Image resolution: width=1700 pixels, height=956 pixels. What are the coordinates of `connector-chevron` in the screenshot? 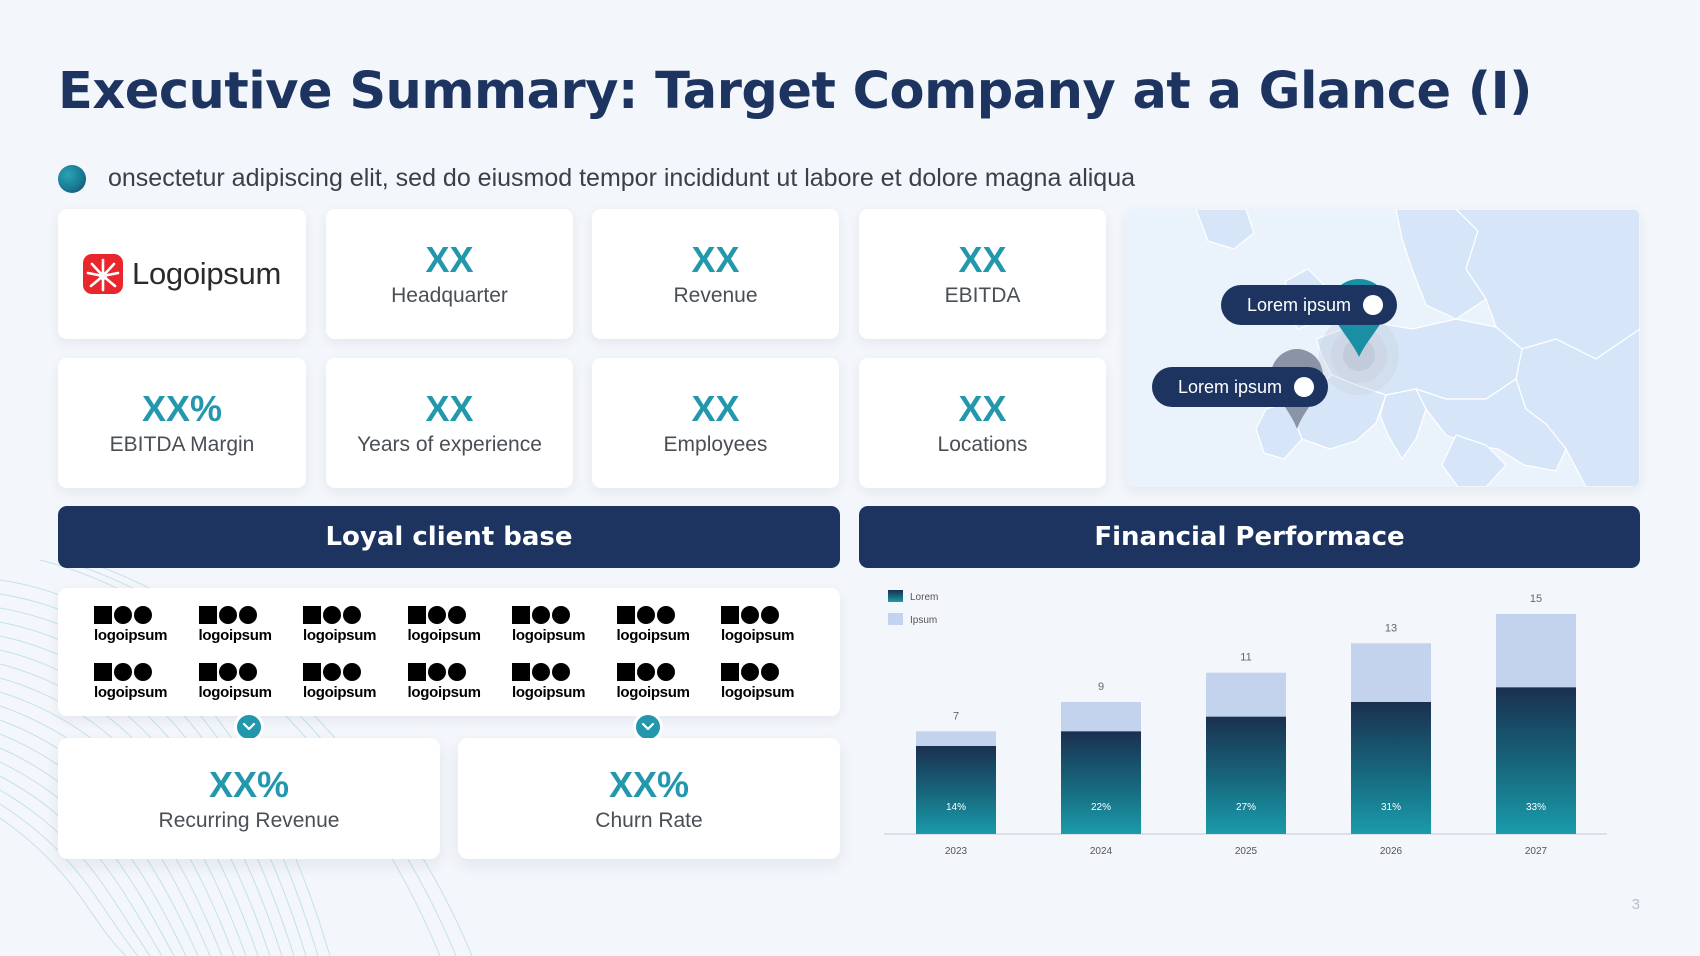 It's located at (648, 727).